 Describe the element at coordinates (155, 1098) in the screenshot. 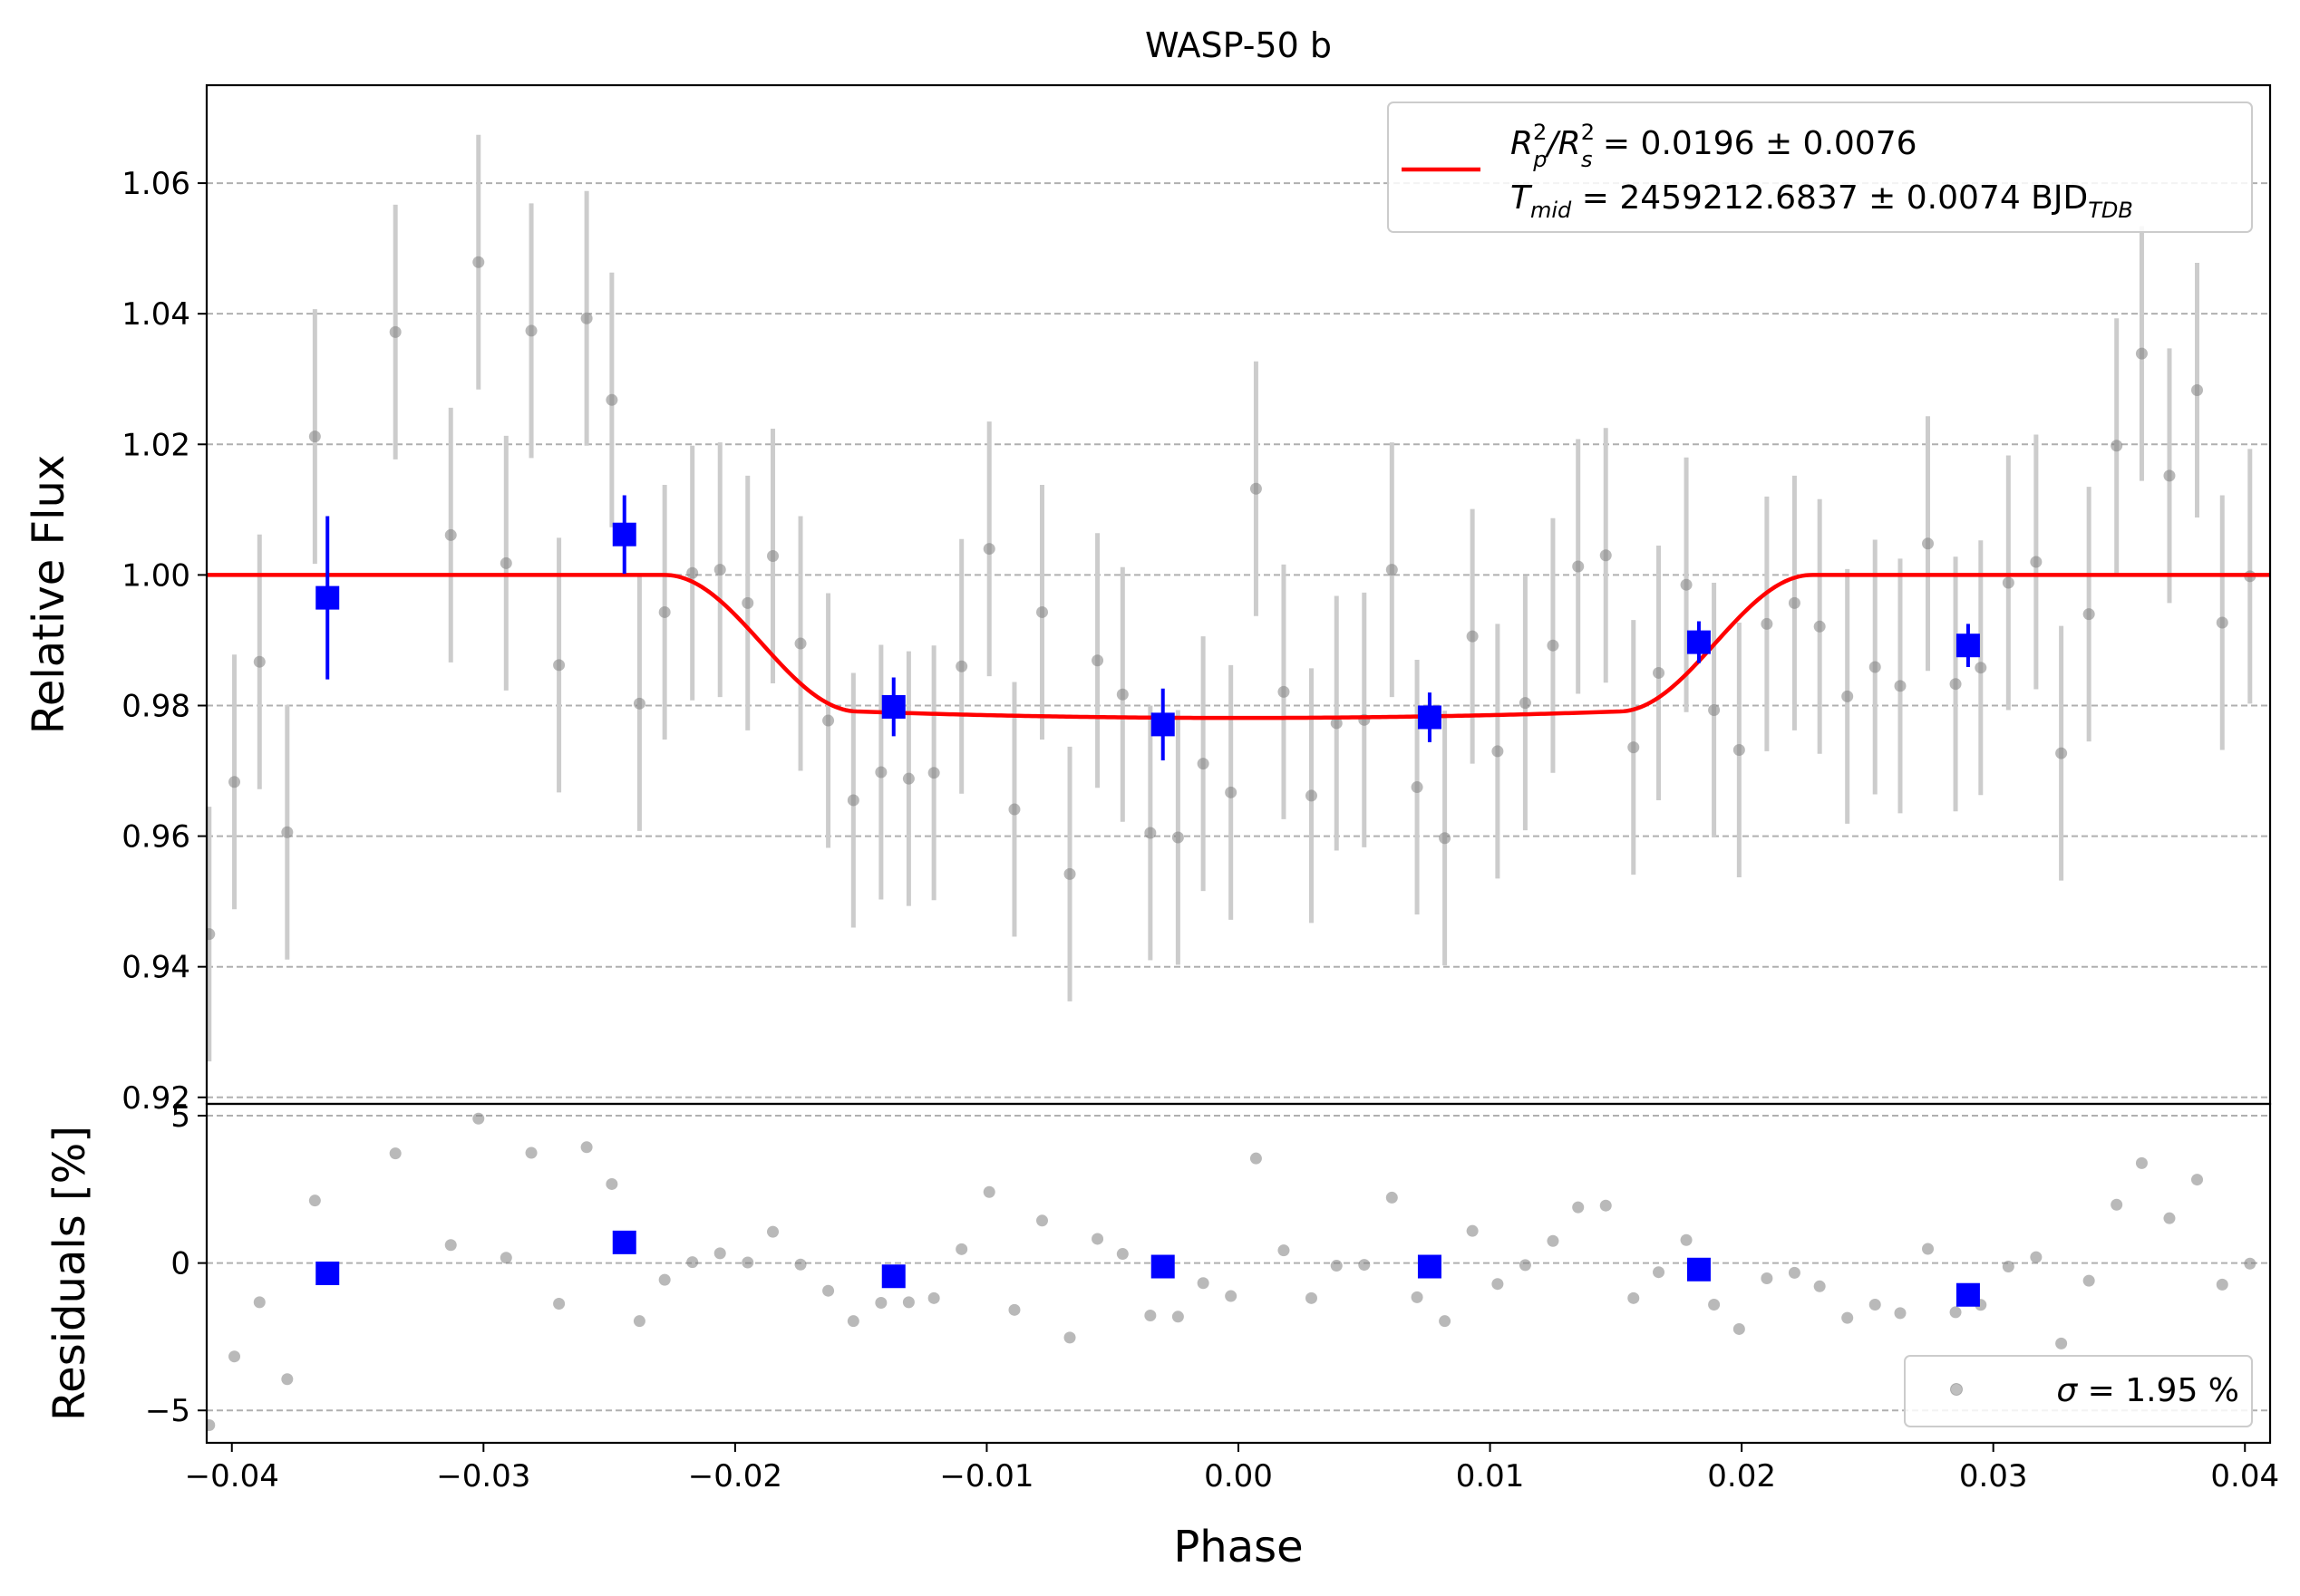

I see `main-y-tick-label: 0.92` at that location.